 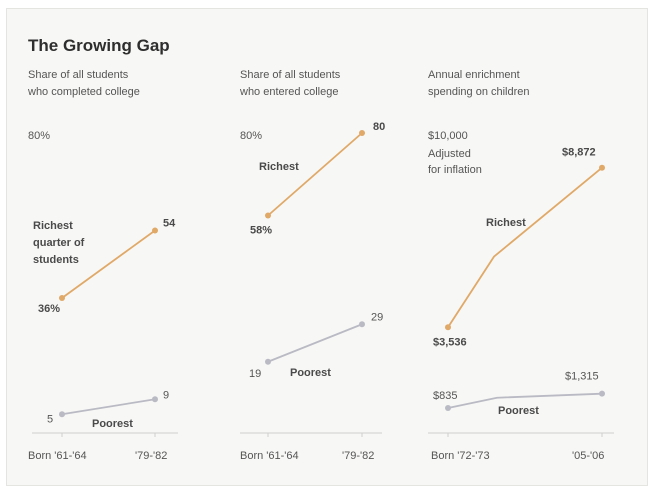 I want to click on panel-3-top-note: for inflation, so click(x=455, y=170).